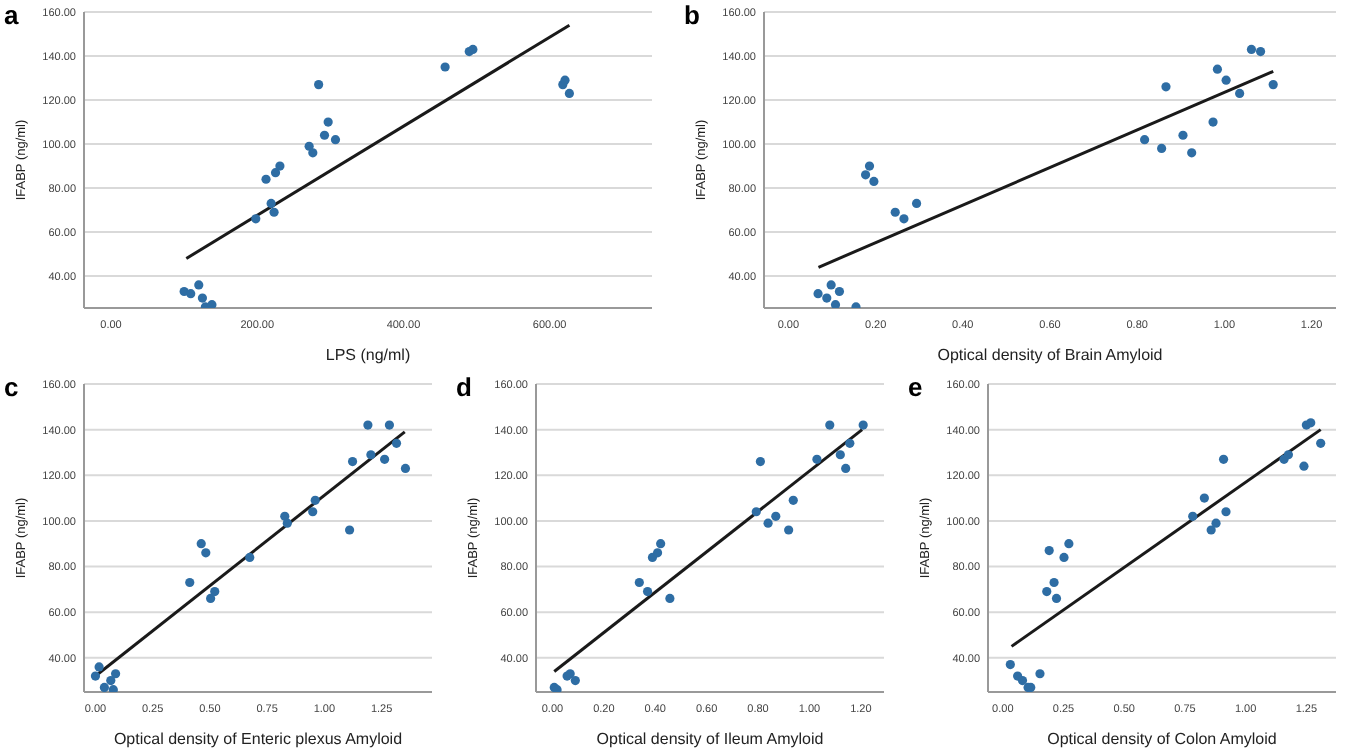 The width and height of the screenshot is (1356, 756). Describe the element at coordinates (692, 15) in the screenshot. I see `chart-title: b` at that location.